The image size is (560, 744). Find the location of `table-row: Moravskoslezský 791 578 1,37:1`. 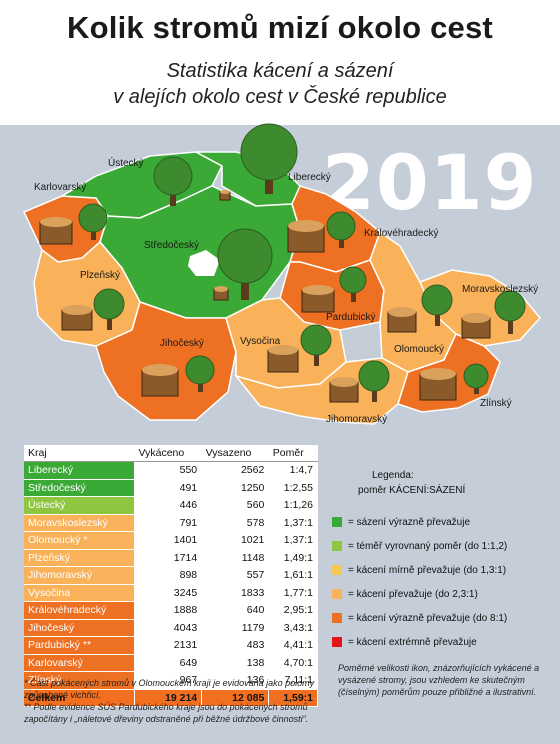

table-row: Moravskoslezský 791 578 1,37:1 is located at coordinates (171, 523).